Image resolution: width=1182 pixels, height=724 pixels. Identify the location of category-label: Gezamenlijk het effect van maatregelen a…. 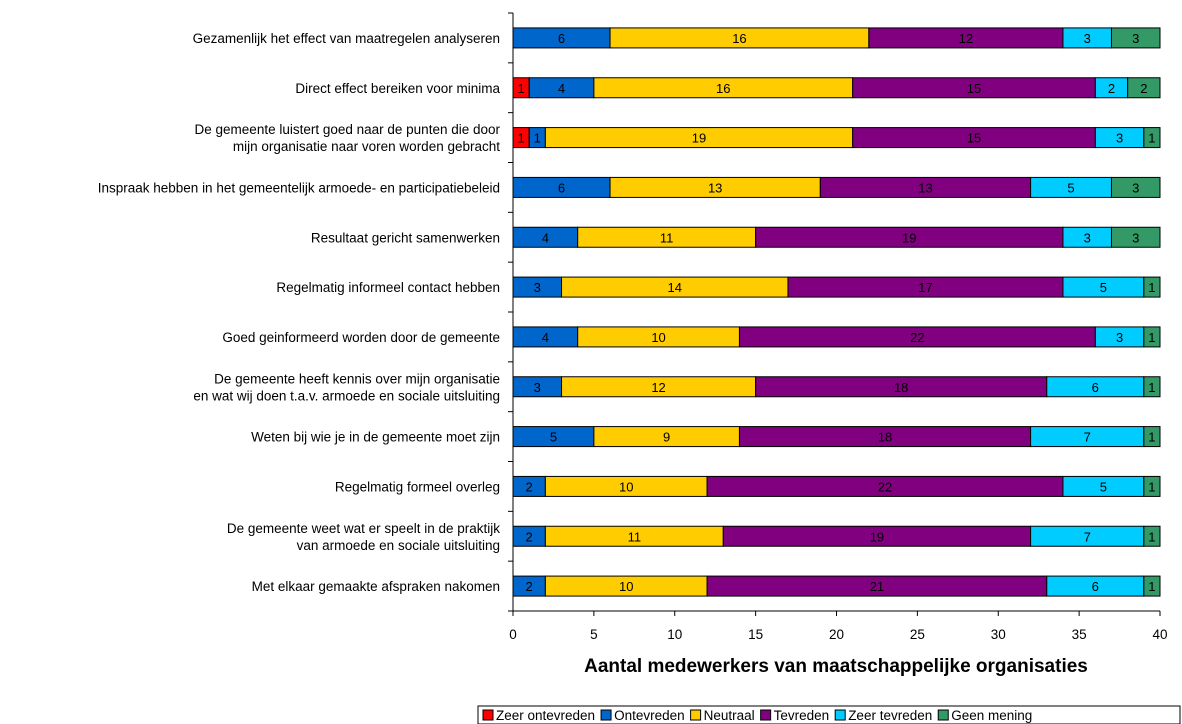
(346, 38).